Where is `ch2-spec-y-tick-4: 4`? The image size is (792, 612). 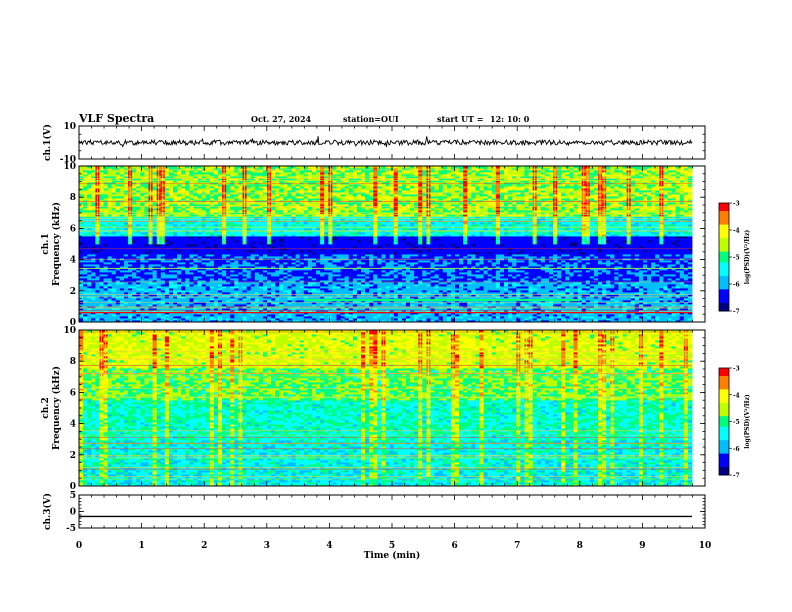 ch2-spec-y-tick-4: 4 is located at coordinates (73, 425).